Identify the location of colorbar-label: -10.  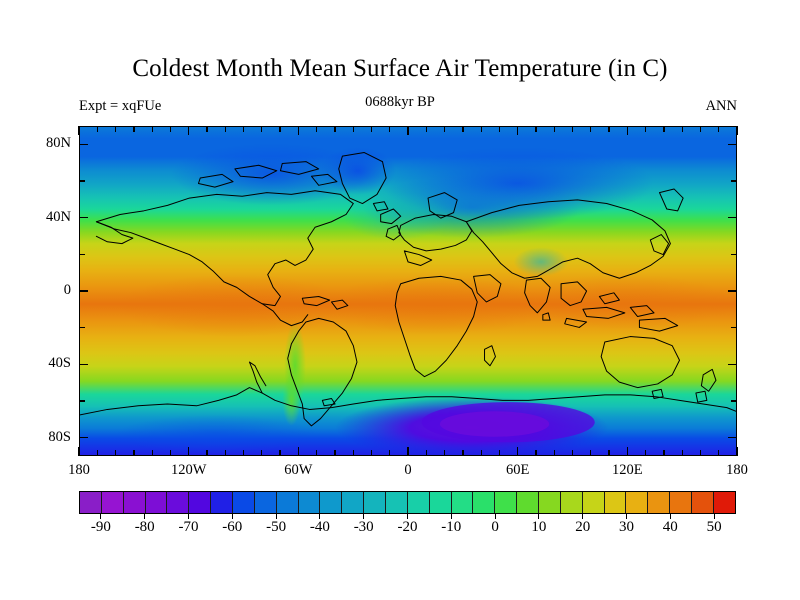
(451, 527).